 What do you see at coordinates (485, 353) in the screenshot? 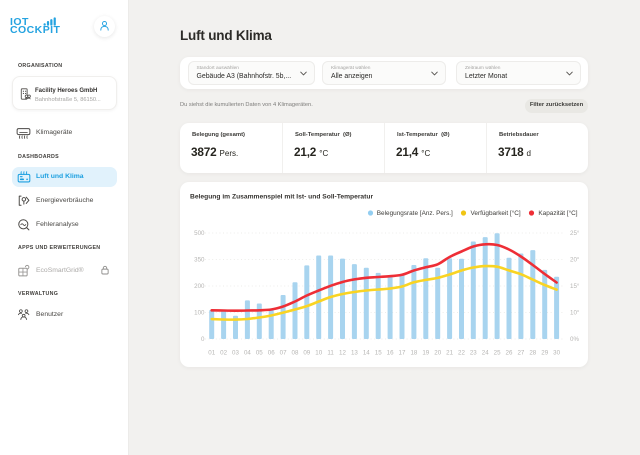
I see `svg-text: 24` at bounding box center [485, 353].